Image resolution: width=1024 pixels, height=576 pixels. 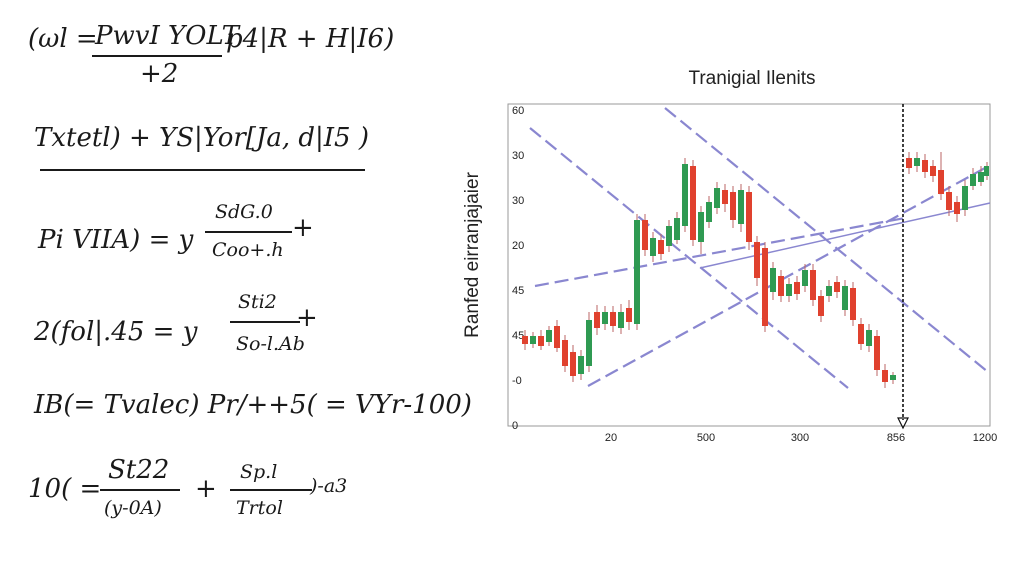 I want to click on formula-numerator: PwvI YOLT, so click(x=167, y=36).